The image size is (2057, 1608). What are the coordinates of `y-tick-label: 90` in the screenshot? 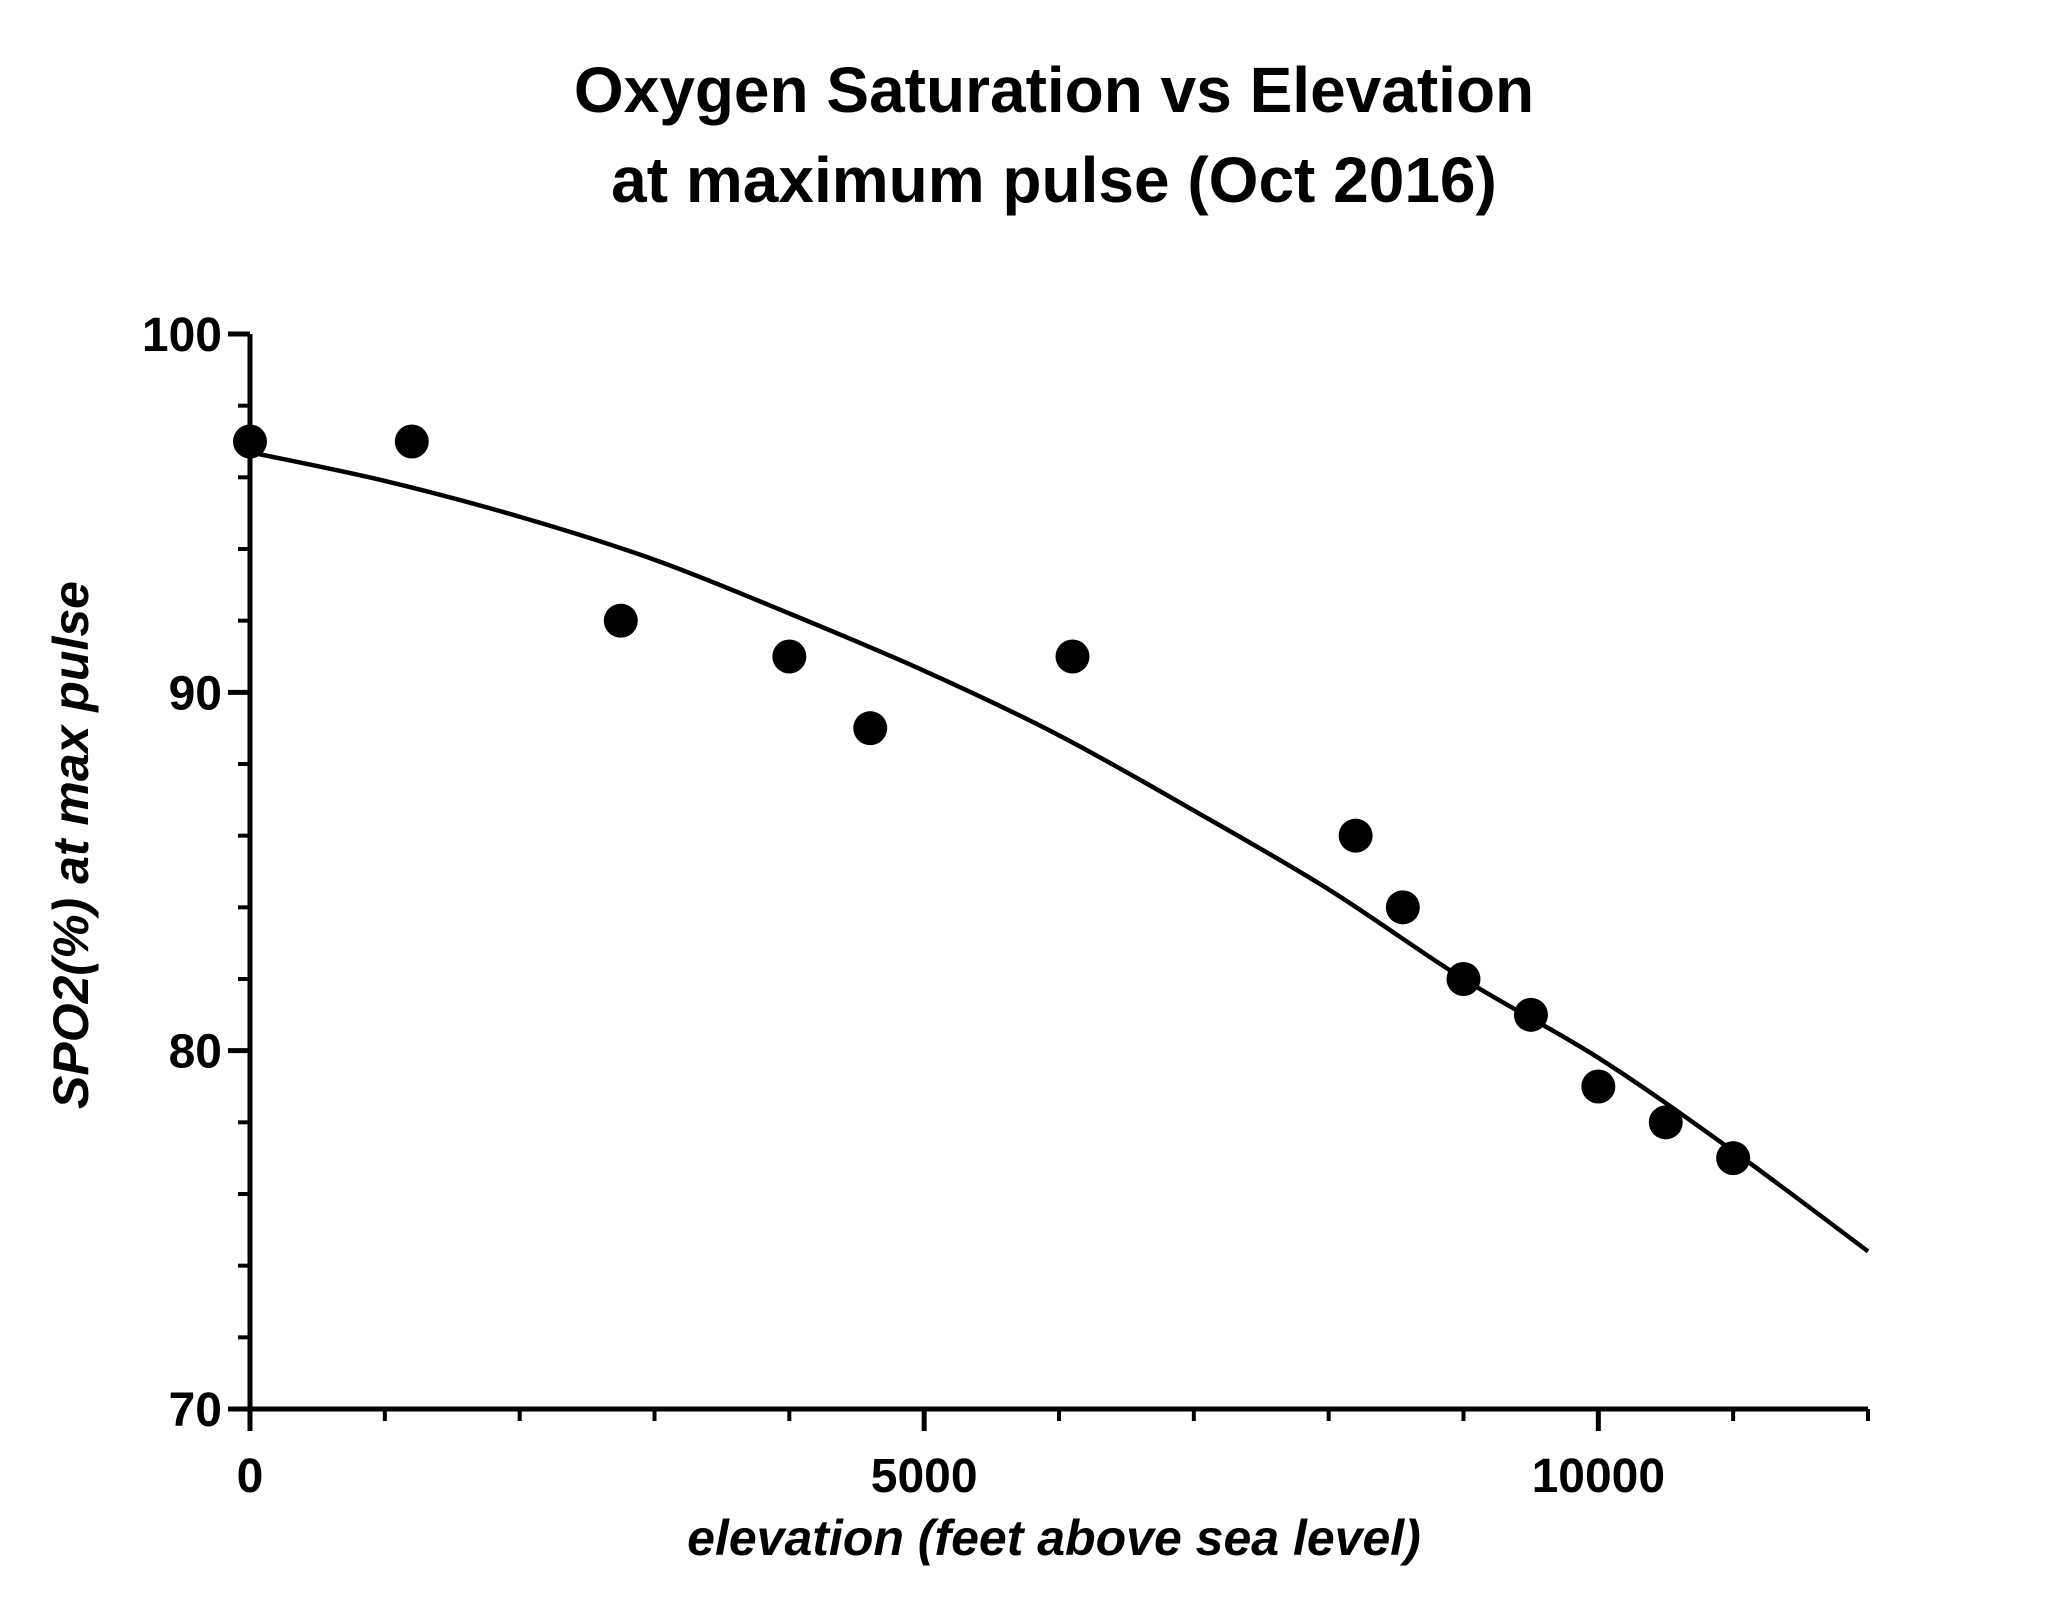 It's located at (195, 693).